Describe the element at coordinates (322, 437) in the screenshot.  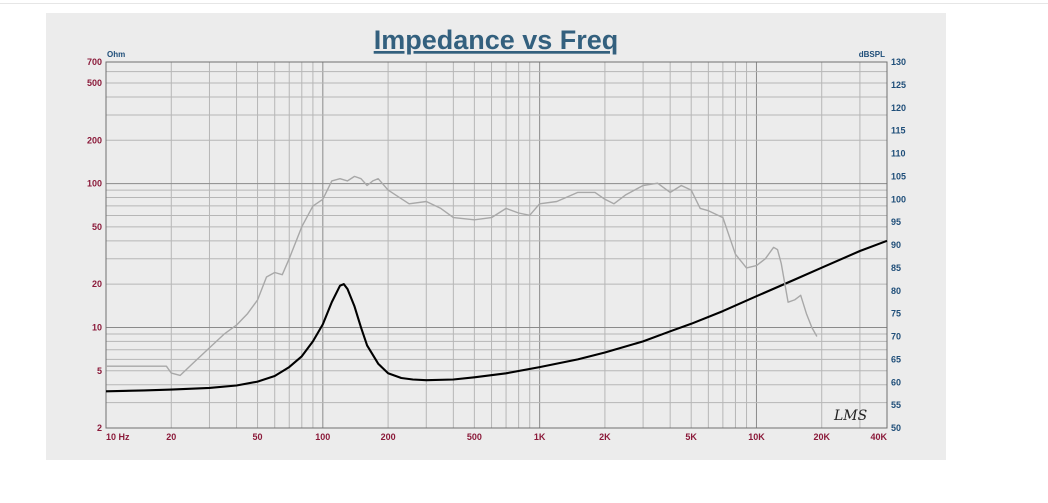
I see `x-tick-label: 100` at that location.